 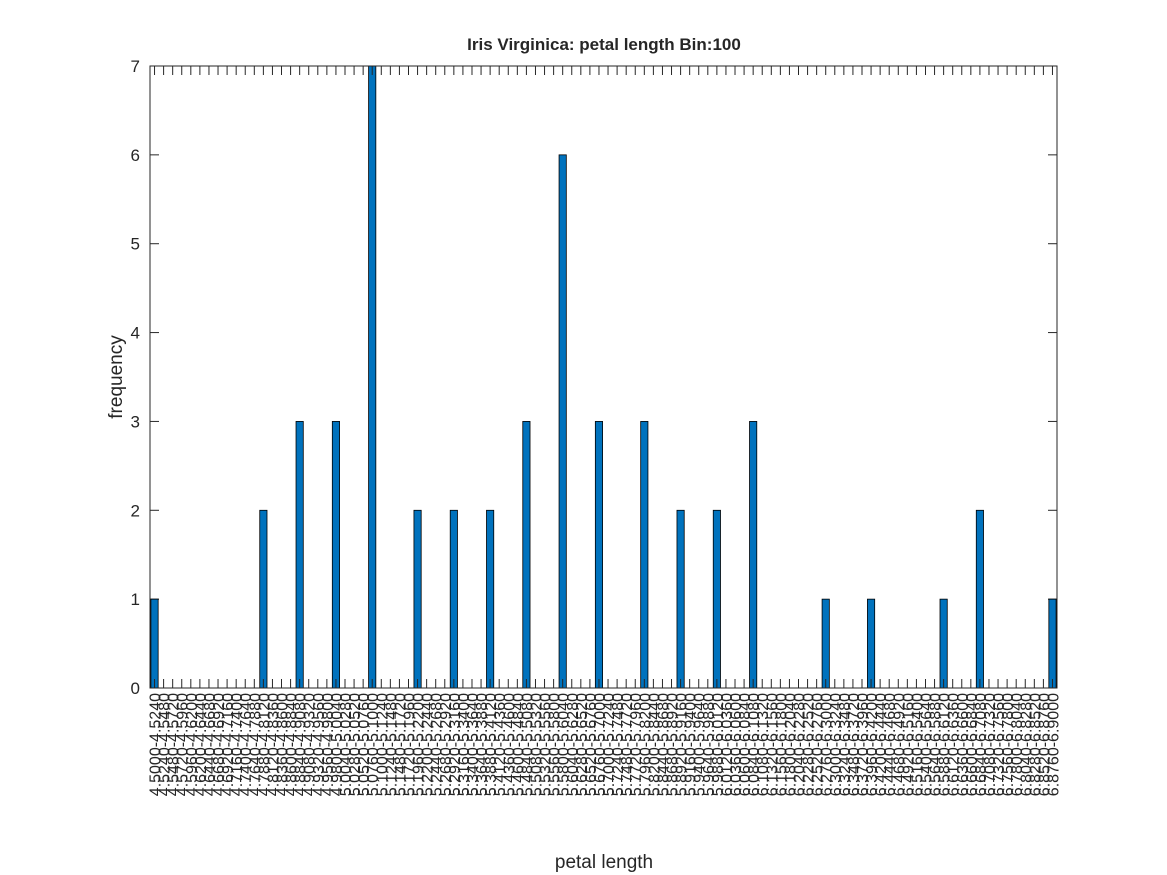 What do you see at coordinates (926, 744) in the screenshot?
I see `x-tick-label: 6.5400-6.5640` at bounding box center [926, 744].